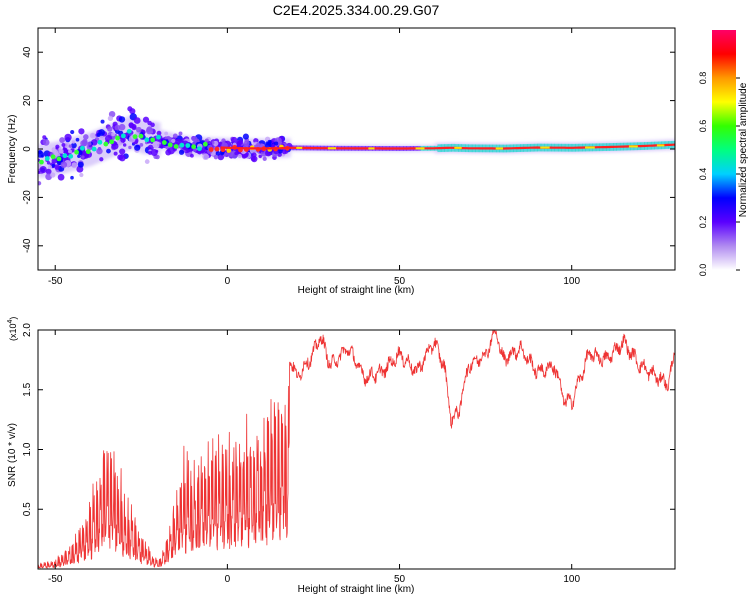 The height and width of the screenshot is (600, 750). I want to click on snr-multiplier-label: (x104), so click(12, 329).